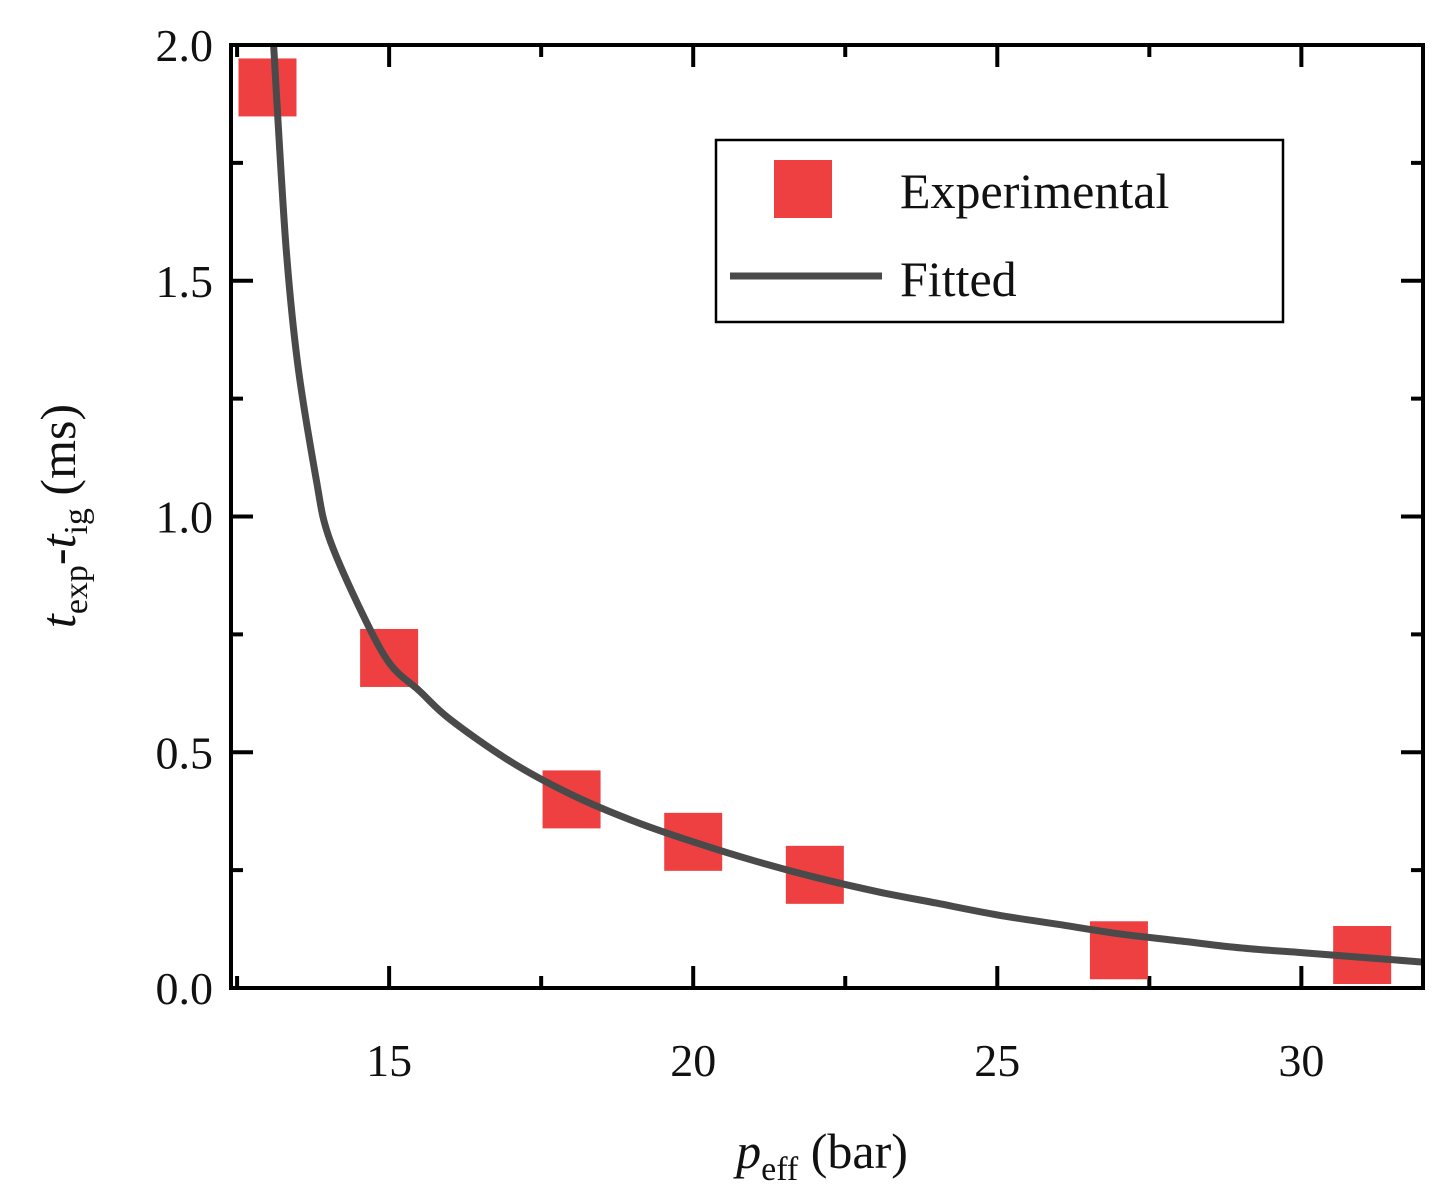 The height and width of the screenshot is (1201, 1450). What do you see at coordinates (185, 988) in the screenshot?
I see `y-tick-label: 0.0` at bounding box center [185, 988].